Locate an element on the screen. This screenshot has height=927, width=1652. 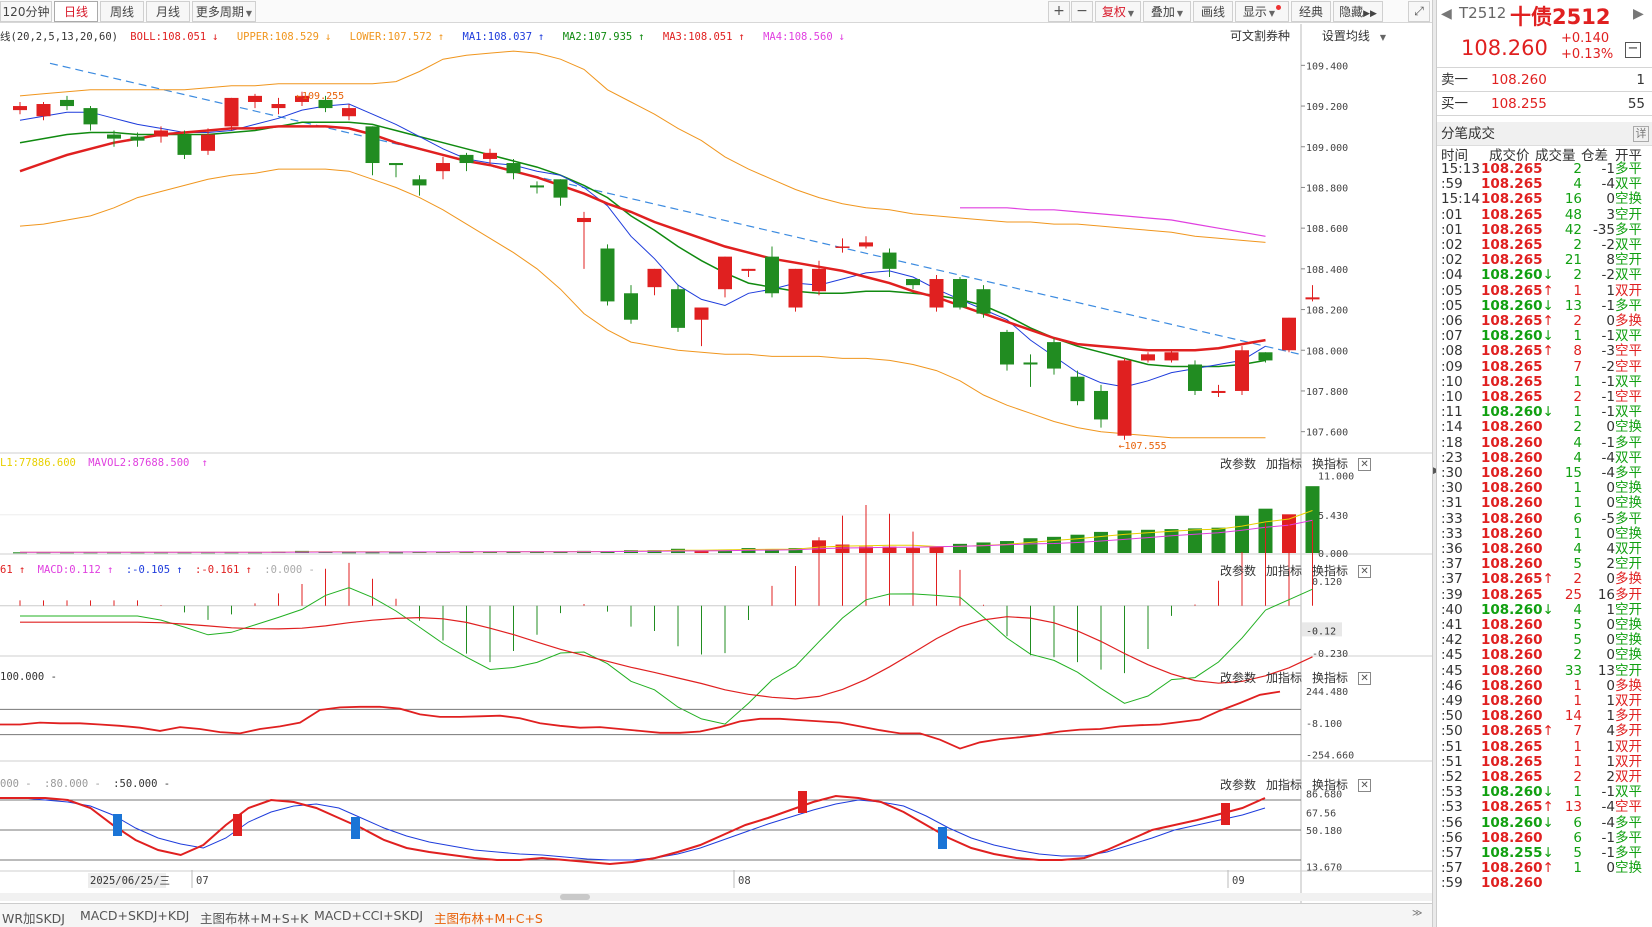
tick-oi-change: -1 is located at coordinates (1608, 837).